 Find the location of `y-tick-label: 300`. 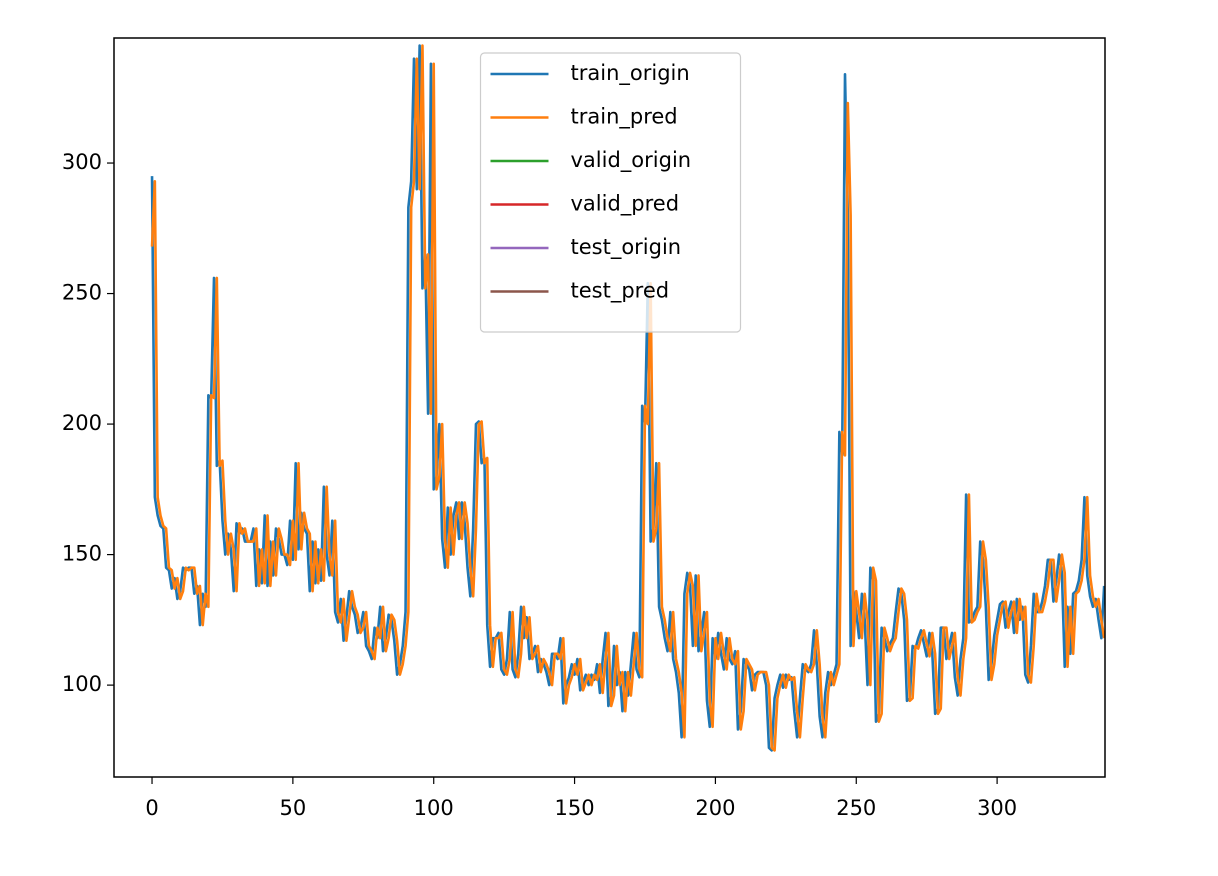

y-tick-label: 300 is located at coordinates (82, 162).